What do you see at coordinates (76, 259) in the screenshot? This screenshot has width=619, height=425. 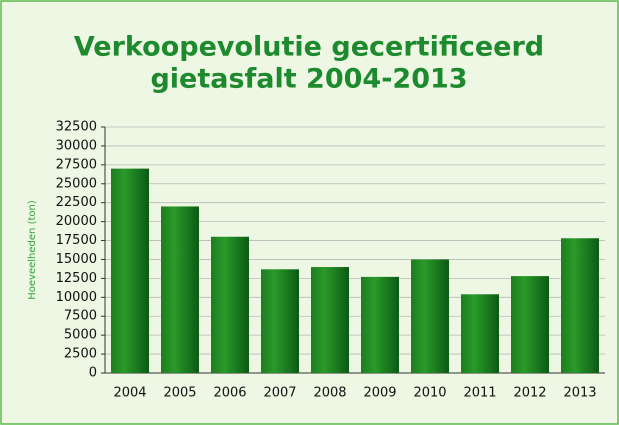 I see `y-tick-label: 15000` at bounding box center [76, 259].